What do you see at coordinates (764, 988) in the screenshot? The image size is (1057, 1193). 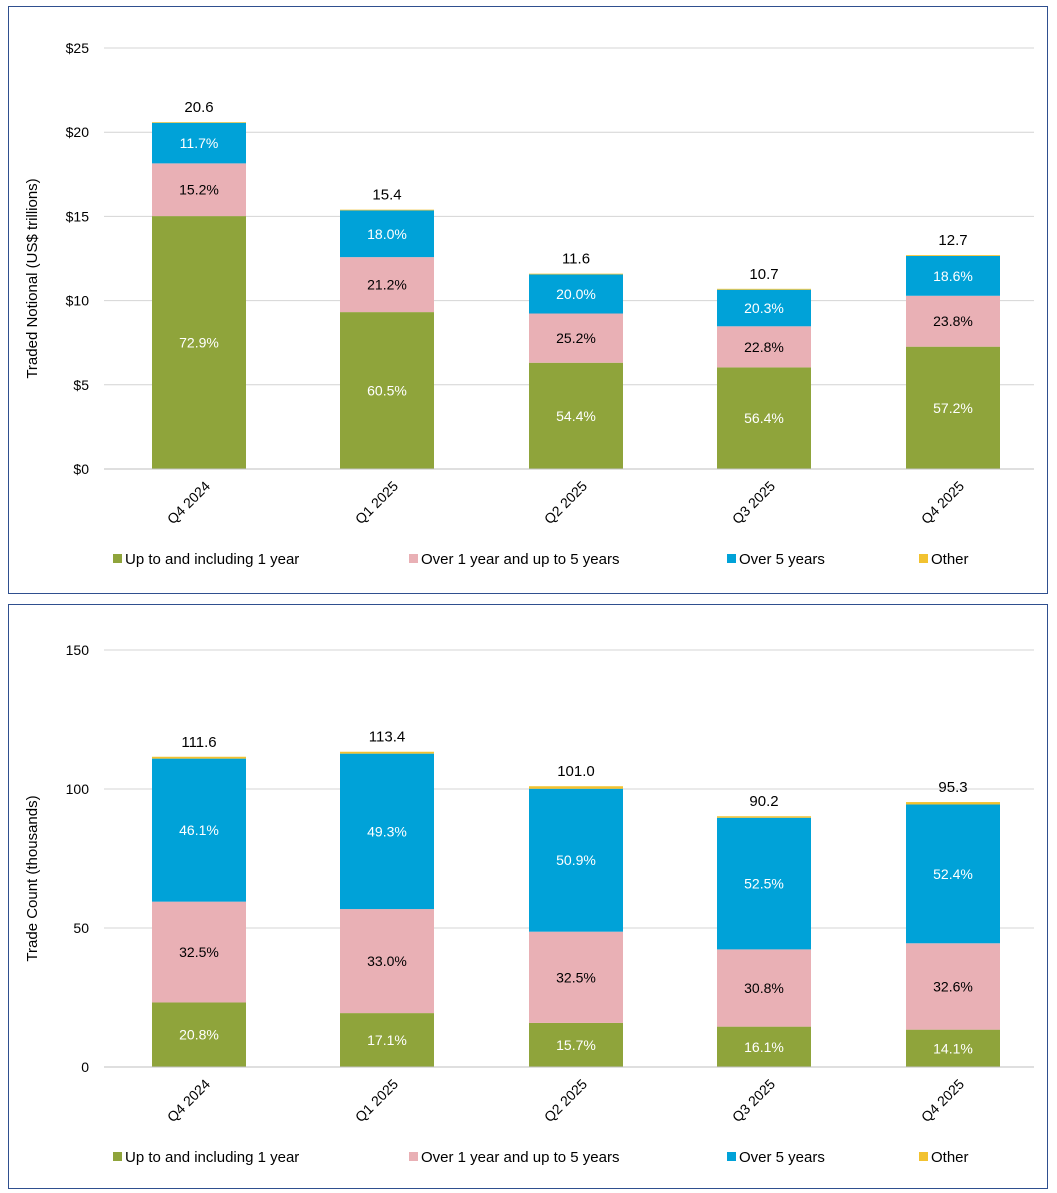 I see `segment-label: 30.8%` at bounding box center [764, 988].